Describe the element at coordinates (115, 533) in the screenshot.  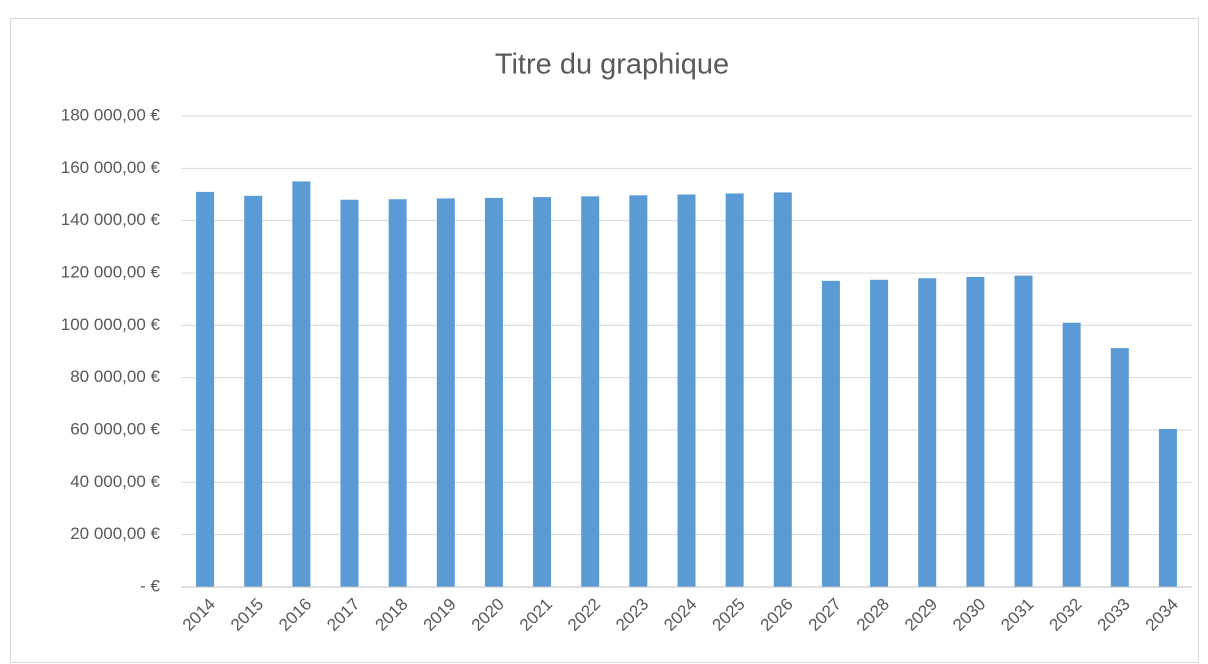
I see `y-tick-label: 20 000,00 €` at that location.